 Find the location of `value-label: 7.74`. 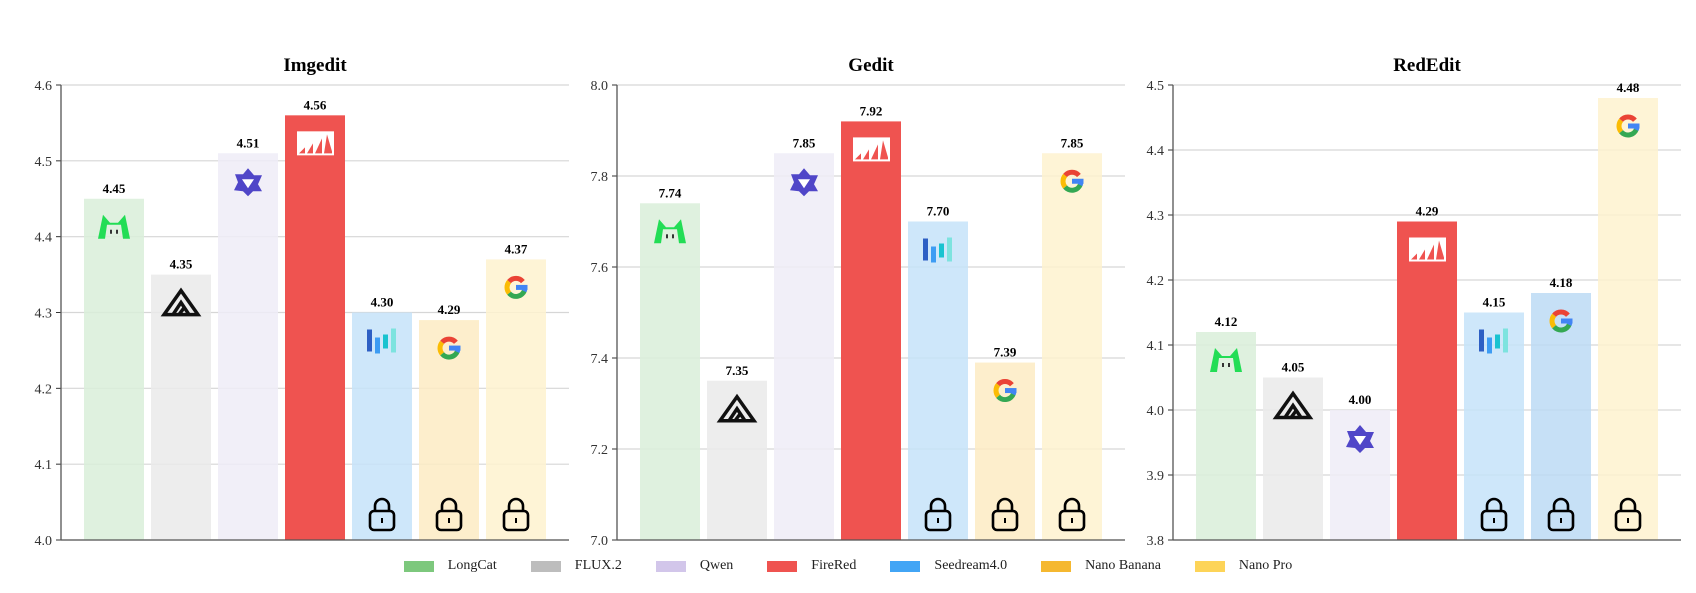

value-label: 7.74 is located at coordinates (670, 192).